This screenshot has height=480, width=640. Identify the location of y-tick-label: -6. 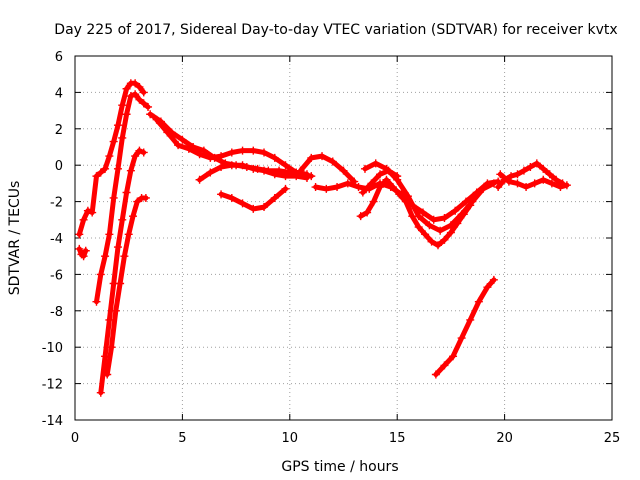
(56, 275).